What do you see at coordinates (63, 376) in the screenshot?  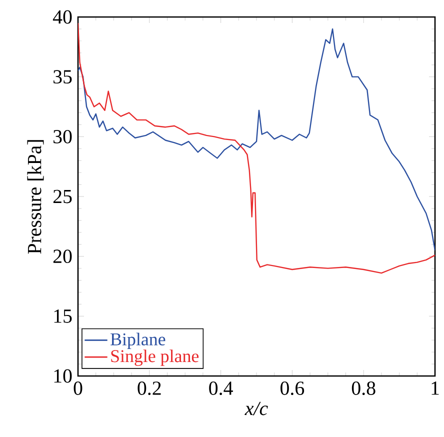 I see `y-tick-label: 10` at bounding box center [63, 376].